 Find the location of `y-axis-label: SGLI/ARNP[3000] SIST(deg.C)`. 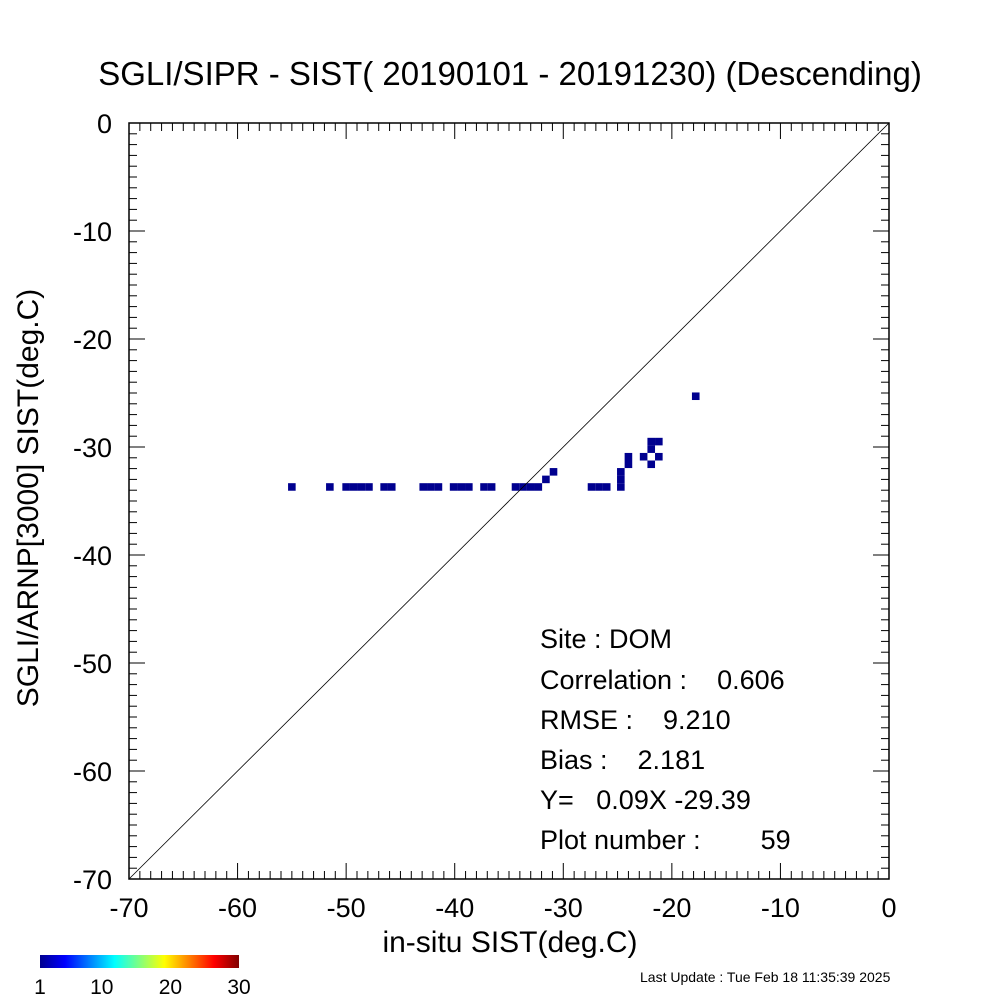

y-axis-label: SGLI/ARNP[3000] SIST(deg.C) is located at coordinates (28, 498).